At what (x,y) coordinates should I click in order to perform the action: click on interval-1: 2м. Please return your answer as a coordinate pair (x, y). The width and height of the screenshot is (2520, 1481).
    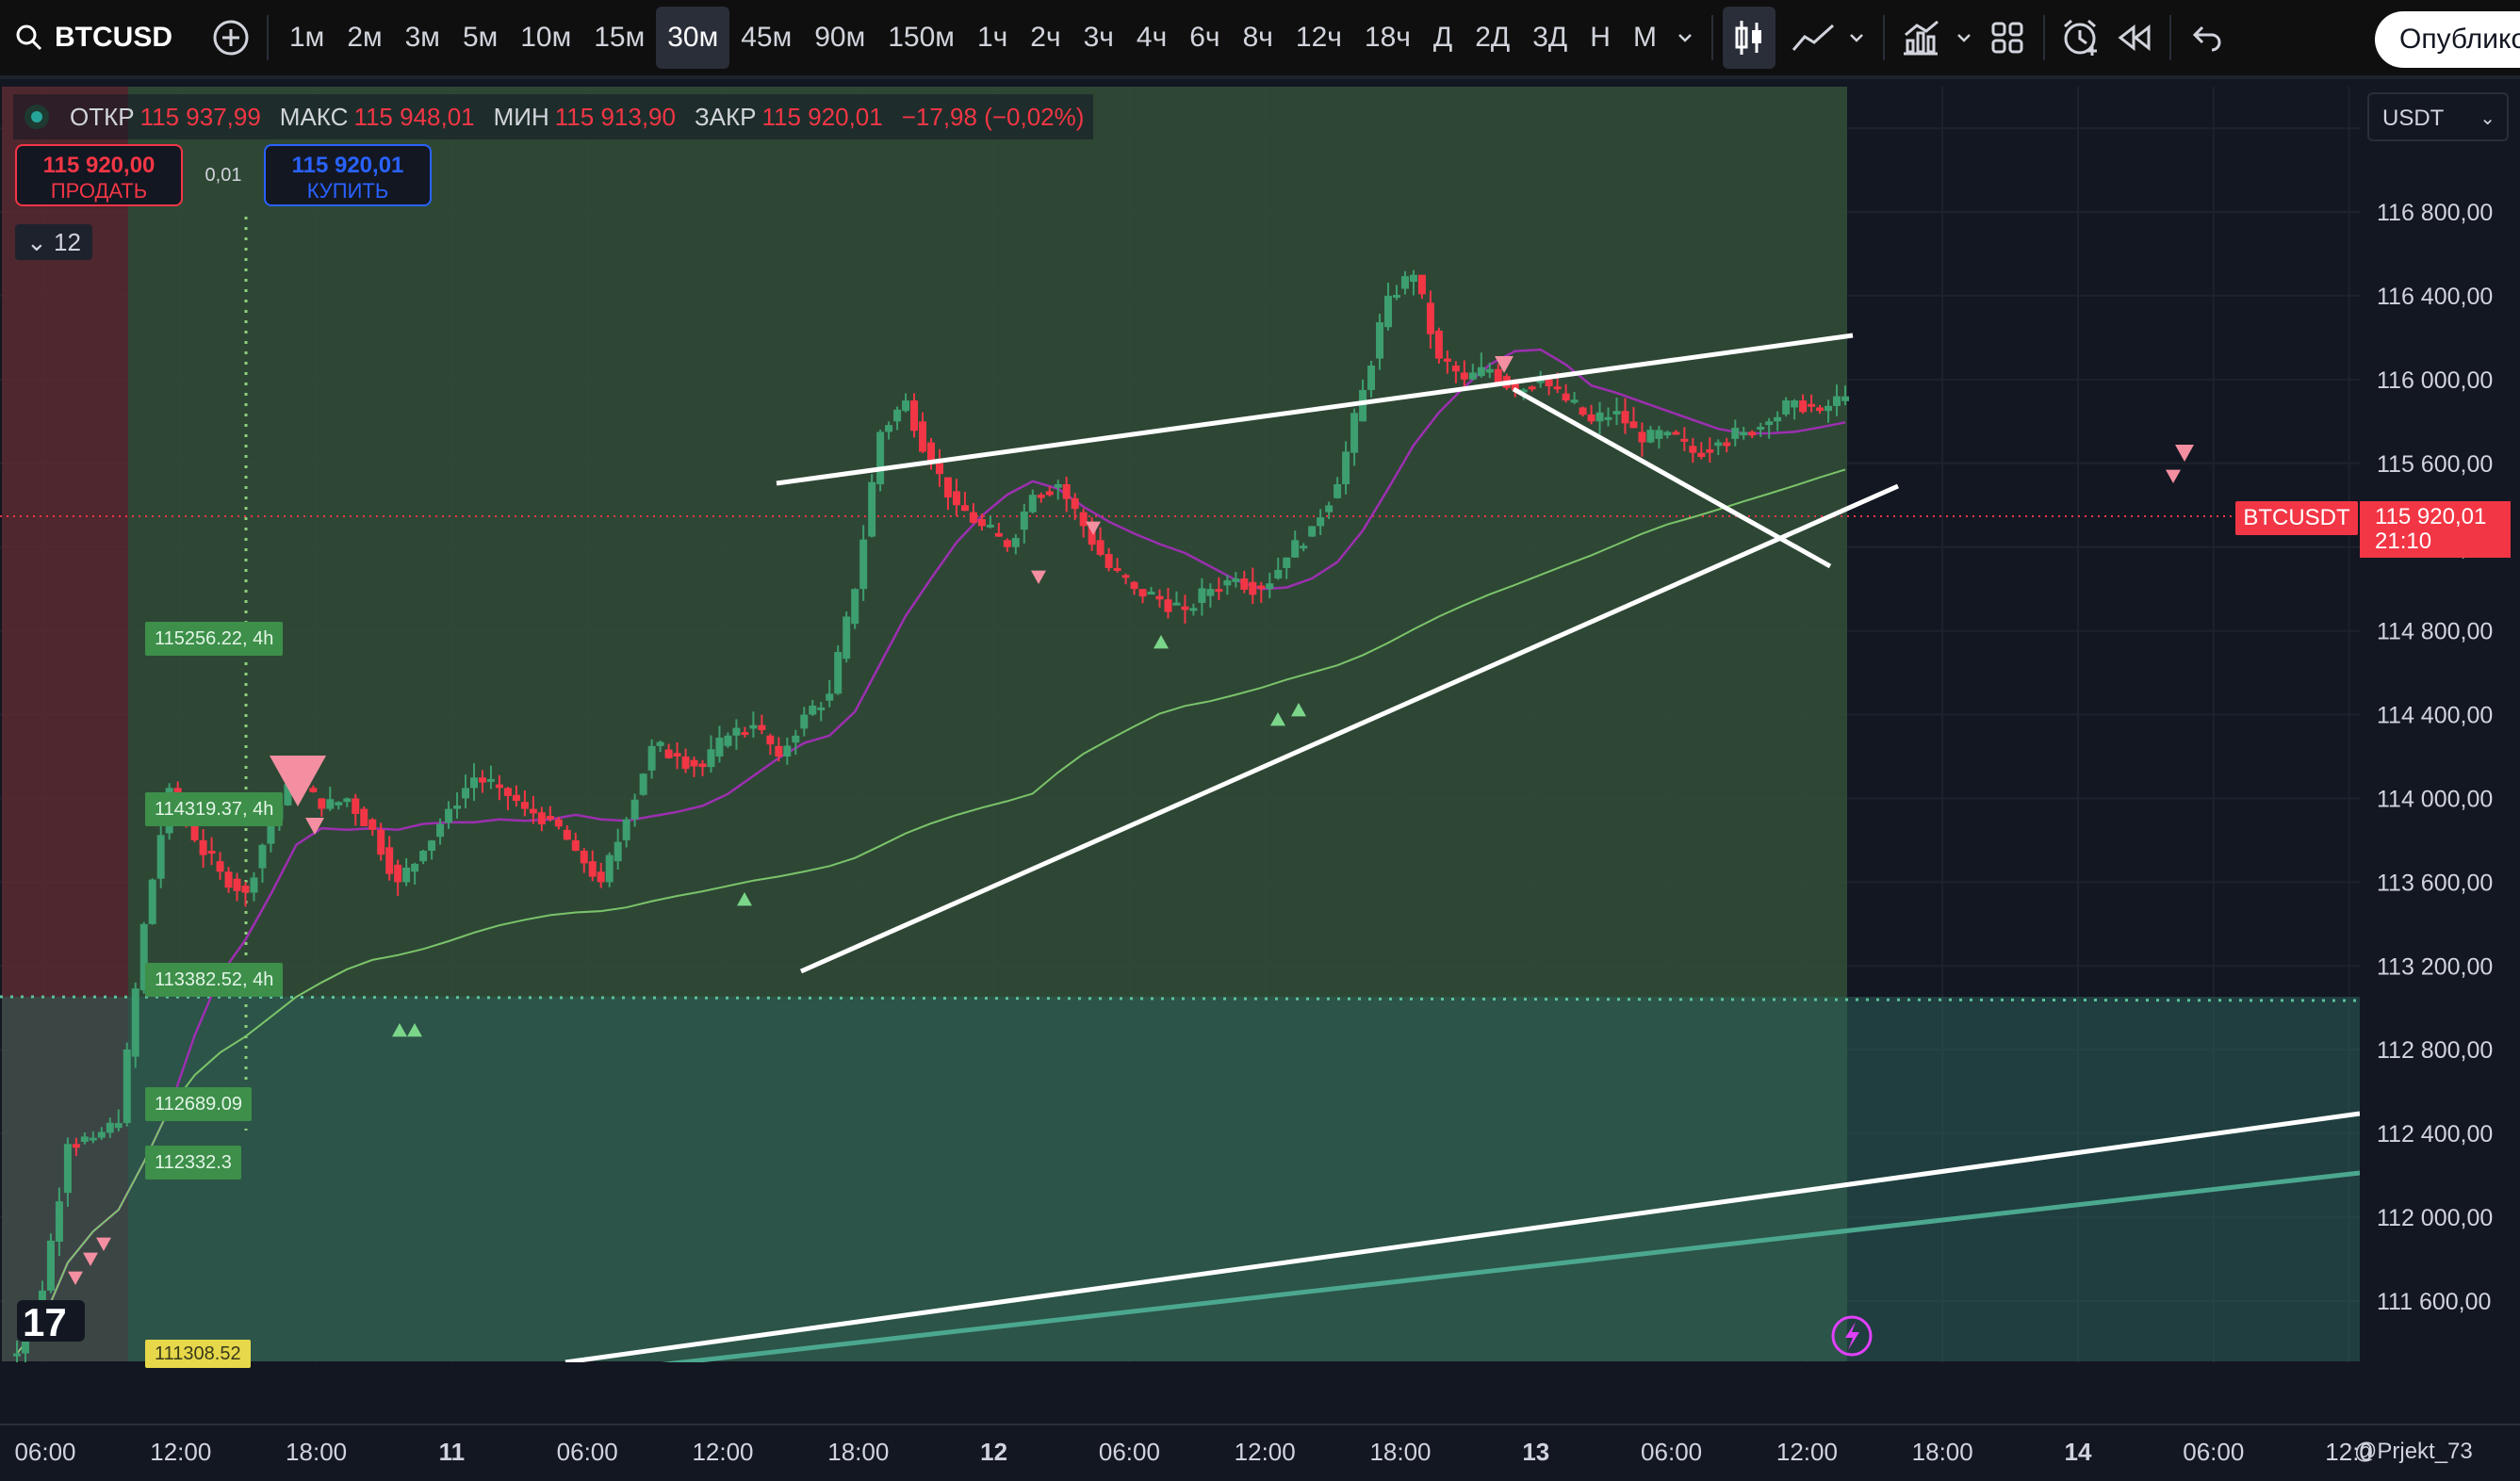
    Looking at the image, I should click on (365, 37).